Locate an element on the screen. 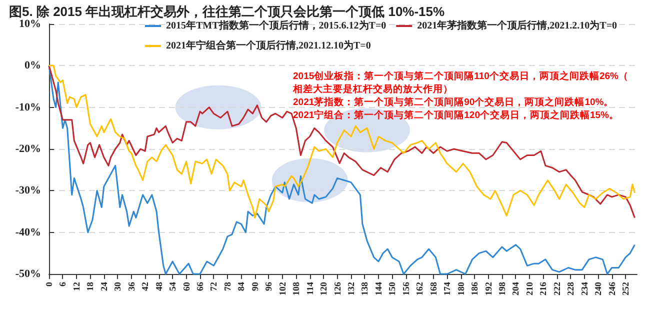 This screenshot has height=318, width=650. x-tick-label: 198 is located at coordinates (502, 289).